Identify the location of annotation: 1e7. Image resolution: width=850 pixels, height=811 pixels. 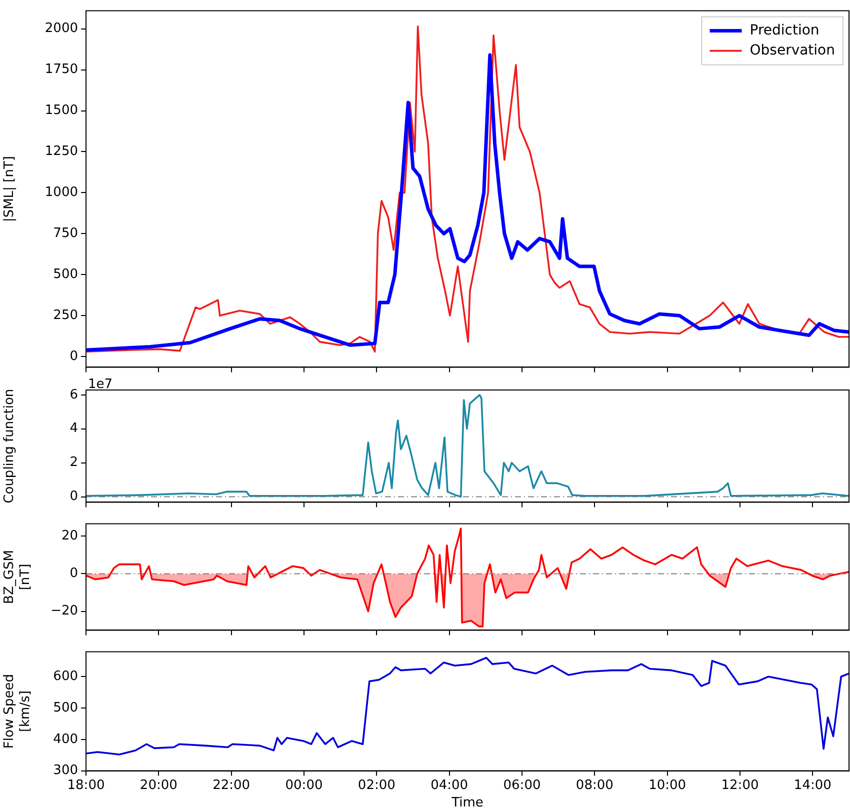
(100, 384).